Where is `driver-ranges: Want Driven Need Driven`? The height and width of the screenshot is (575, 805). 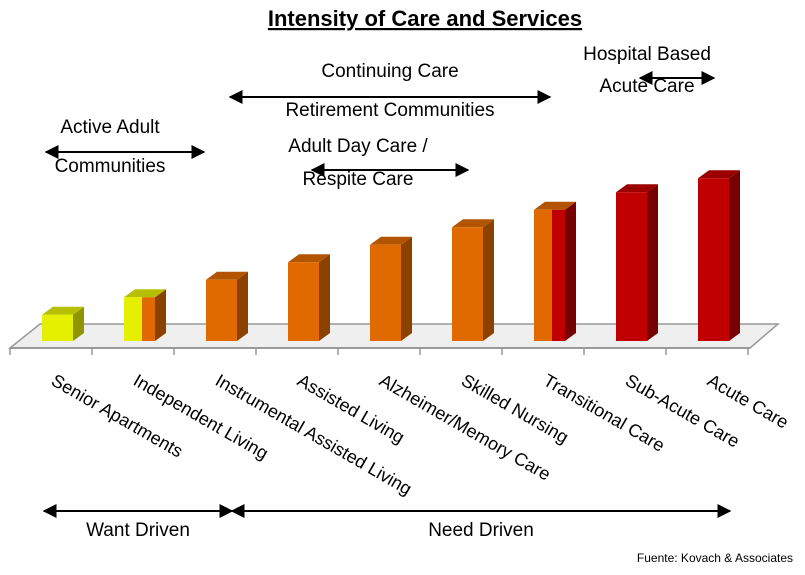
driver-ranges: Want Driven Need Driven is located at coordinates (387, 522).